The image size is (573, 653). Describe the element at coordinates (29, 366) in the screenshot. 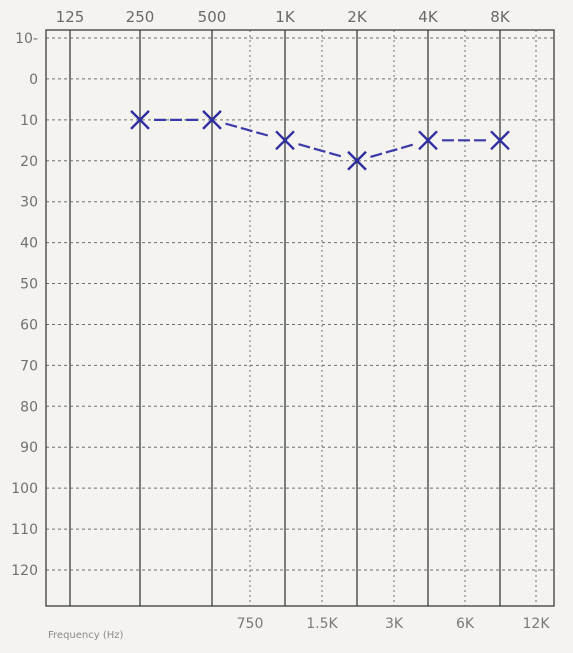

I see `tick-label-db-8: 70` at that location.